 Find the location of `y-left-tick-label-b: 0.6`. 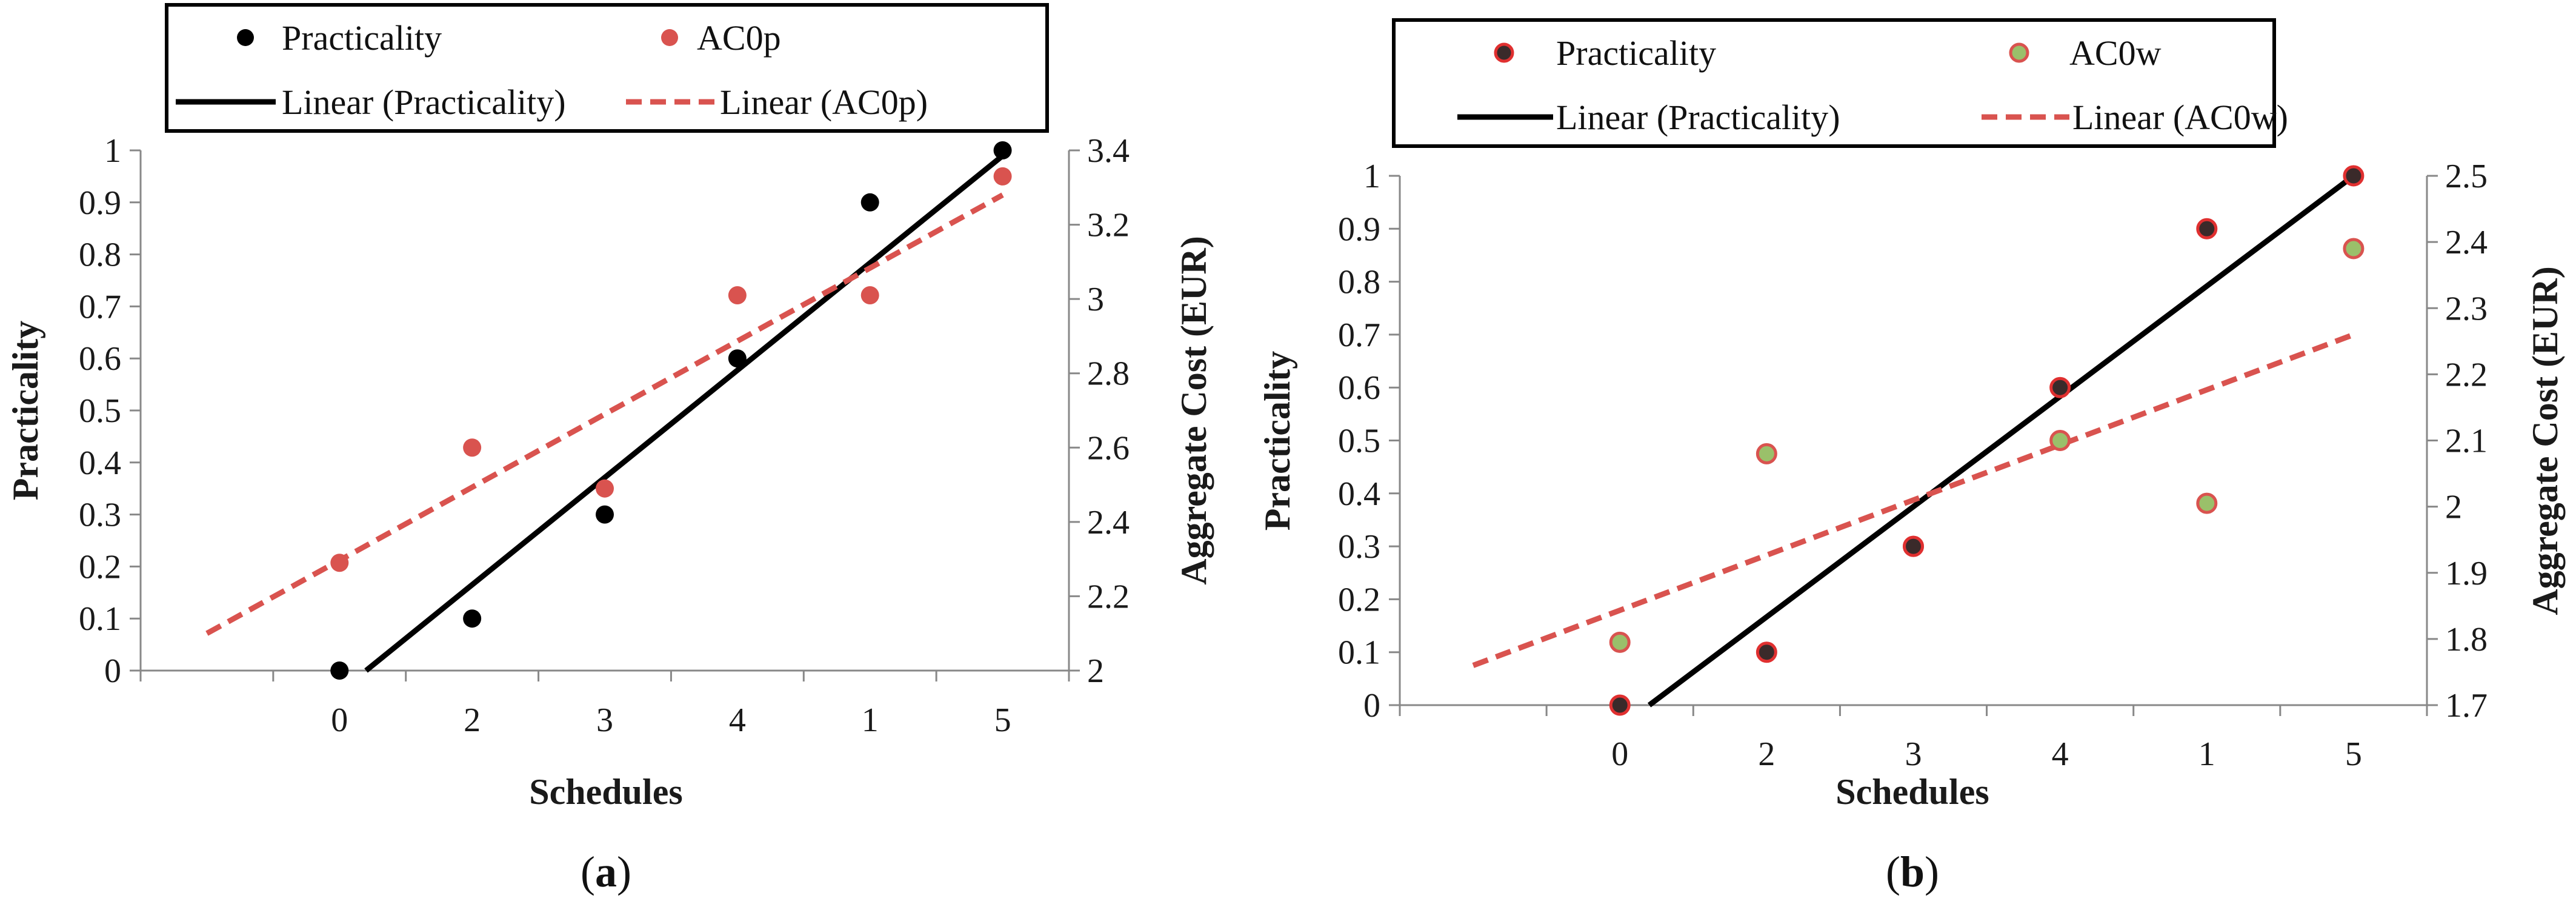

y-left-tick-label-b: 0.6 is located at coordinates (1359, 388).